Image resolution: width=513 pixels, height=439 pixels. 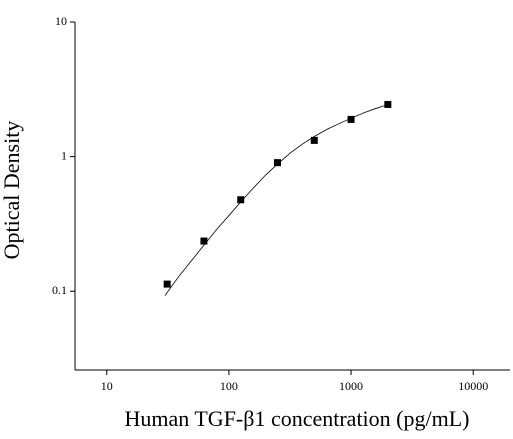 What do you see at coordinates (473, 386) in the screenshot?
I see `x-tick-label: 10000` at bounding box center [473, 386].